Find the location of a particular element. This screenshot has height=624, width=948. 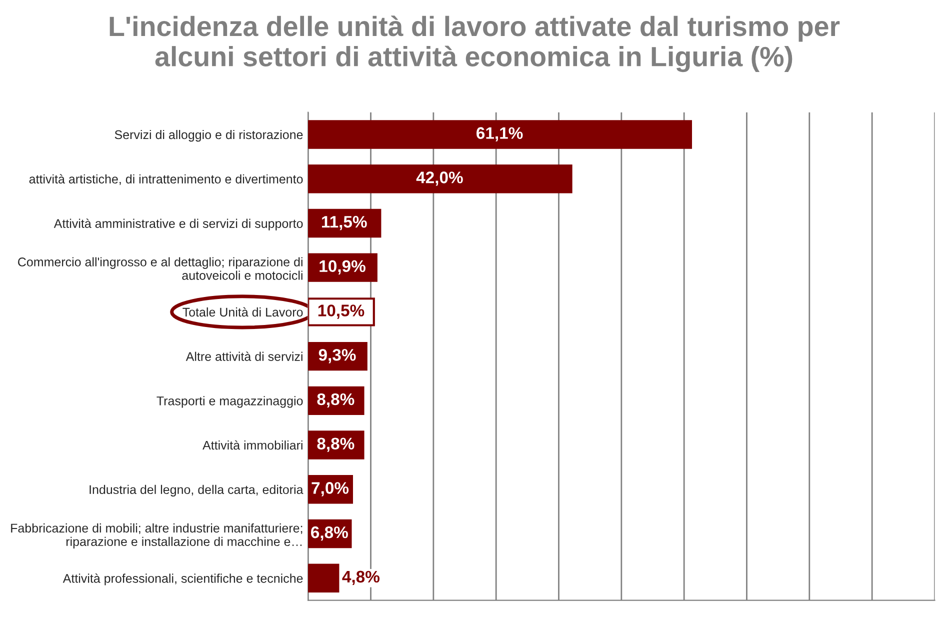

chart-title: L'incidenza delle unità di lavoro attivate dal turismo per alcuni settori di attività economica in Liguria (%) is located at coordinates (475, 44).